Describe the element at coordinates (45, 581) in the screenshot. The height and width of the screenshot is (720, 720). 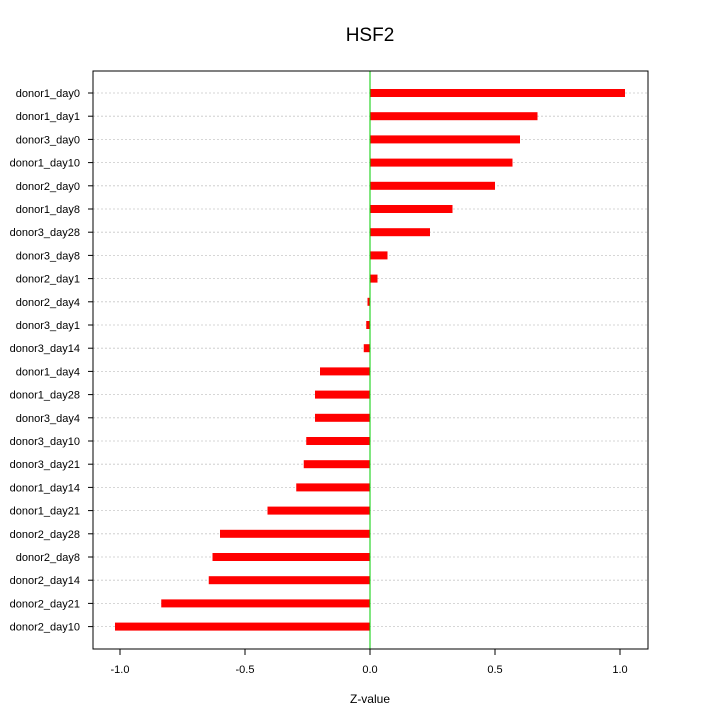
I see `y-tick-label-donor2_day14: donor2_day14` at that location.